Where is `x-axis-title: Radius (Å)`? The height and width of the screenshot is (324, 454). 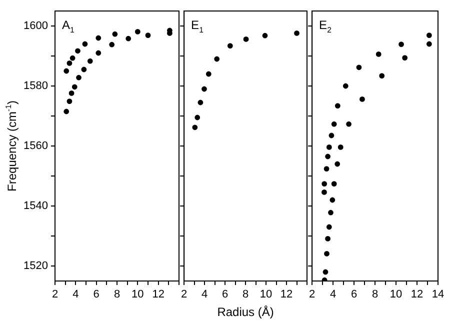 x-axis-title: Radius (Å) is located at coordinates (245, 312).